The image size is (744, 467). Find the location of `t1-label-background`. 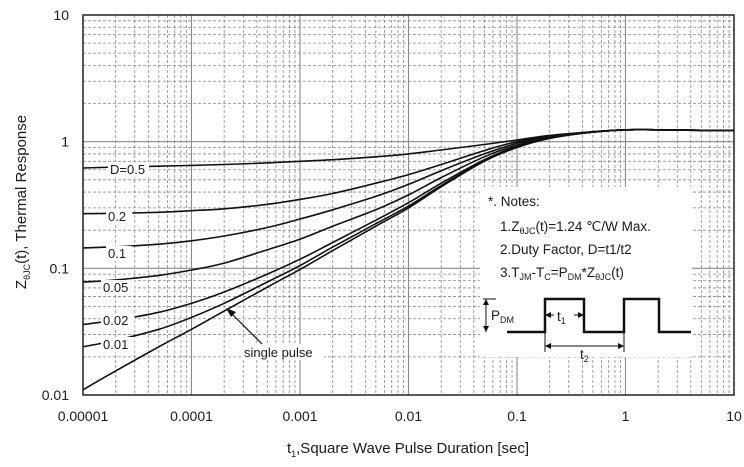

t1-label-background is located at coordinates (564, 315).